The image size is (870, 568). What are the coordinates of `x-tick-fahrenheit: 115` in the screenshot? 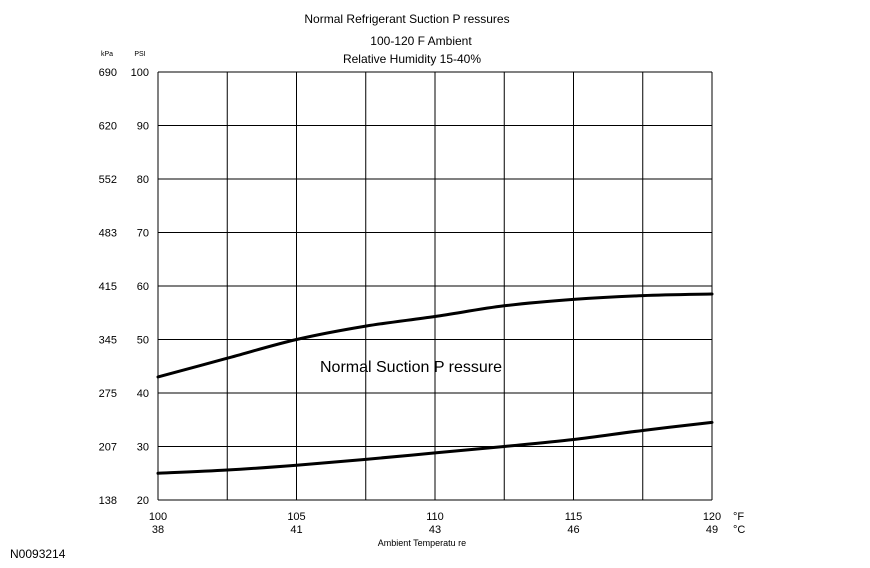 It's located at (574, 517).